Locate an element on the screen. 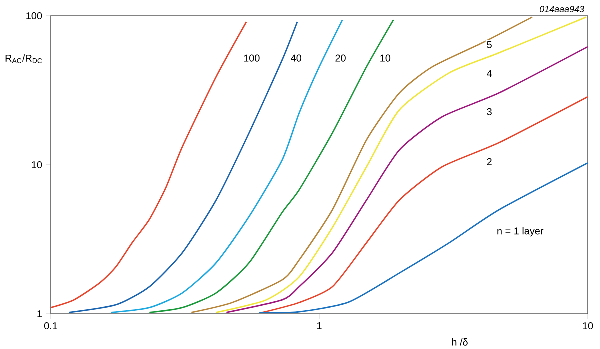 Image resolution: width=600 pixels, height=349 pixels. series-label: 2 is located at coordinates (489, 162).